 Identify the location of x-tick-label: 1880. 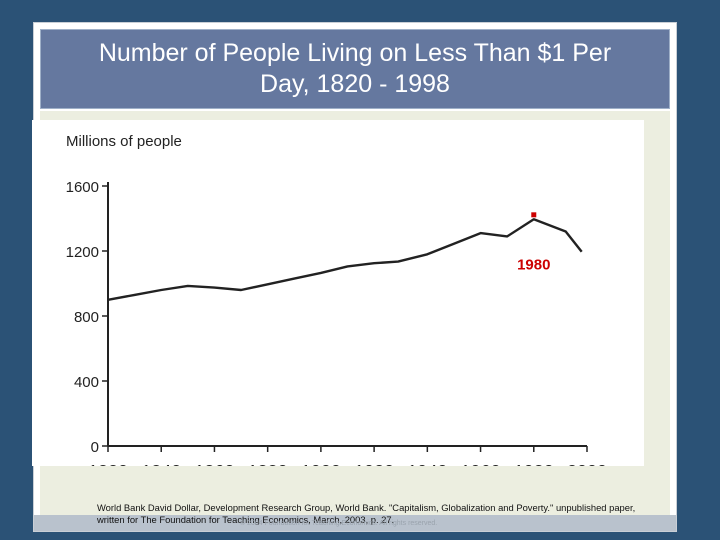
(268, 464).